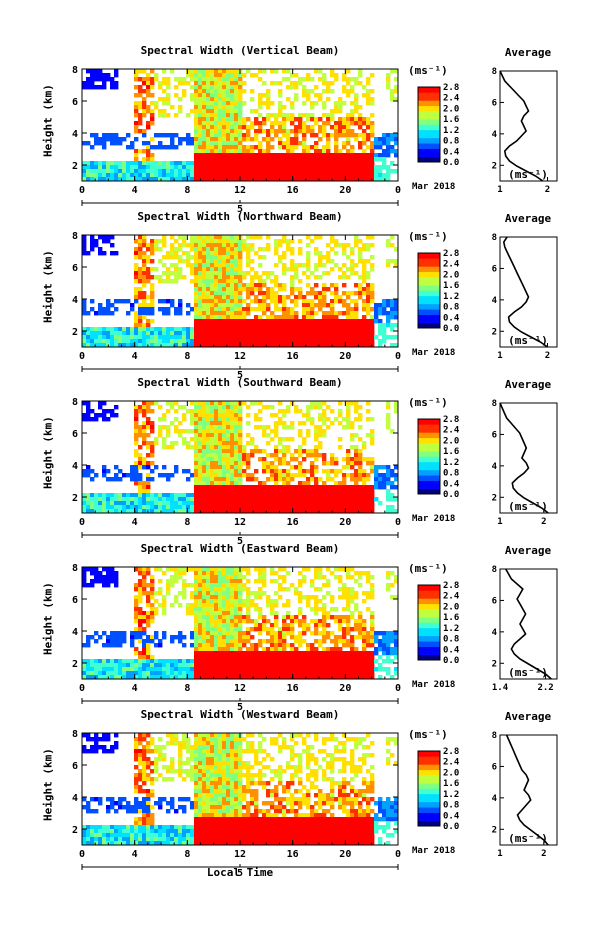  What do you see at coordinates (240, 714) in the screenshot?
I see `panel-title: Spectral Width (Westward Beam)` at bounding box center [240, 714].